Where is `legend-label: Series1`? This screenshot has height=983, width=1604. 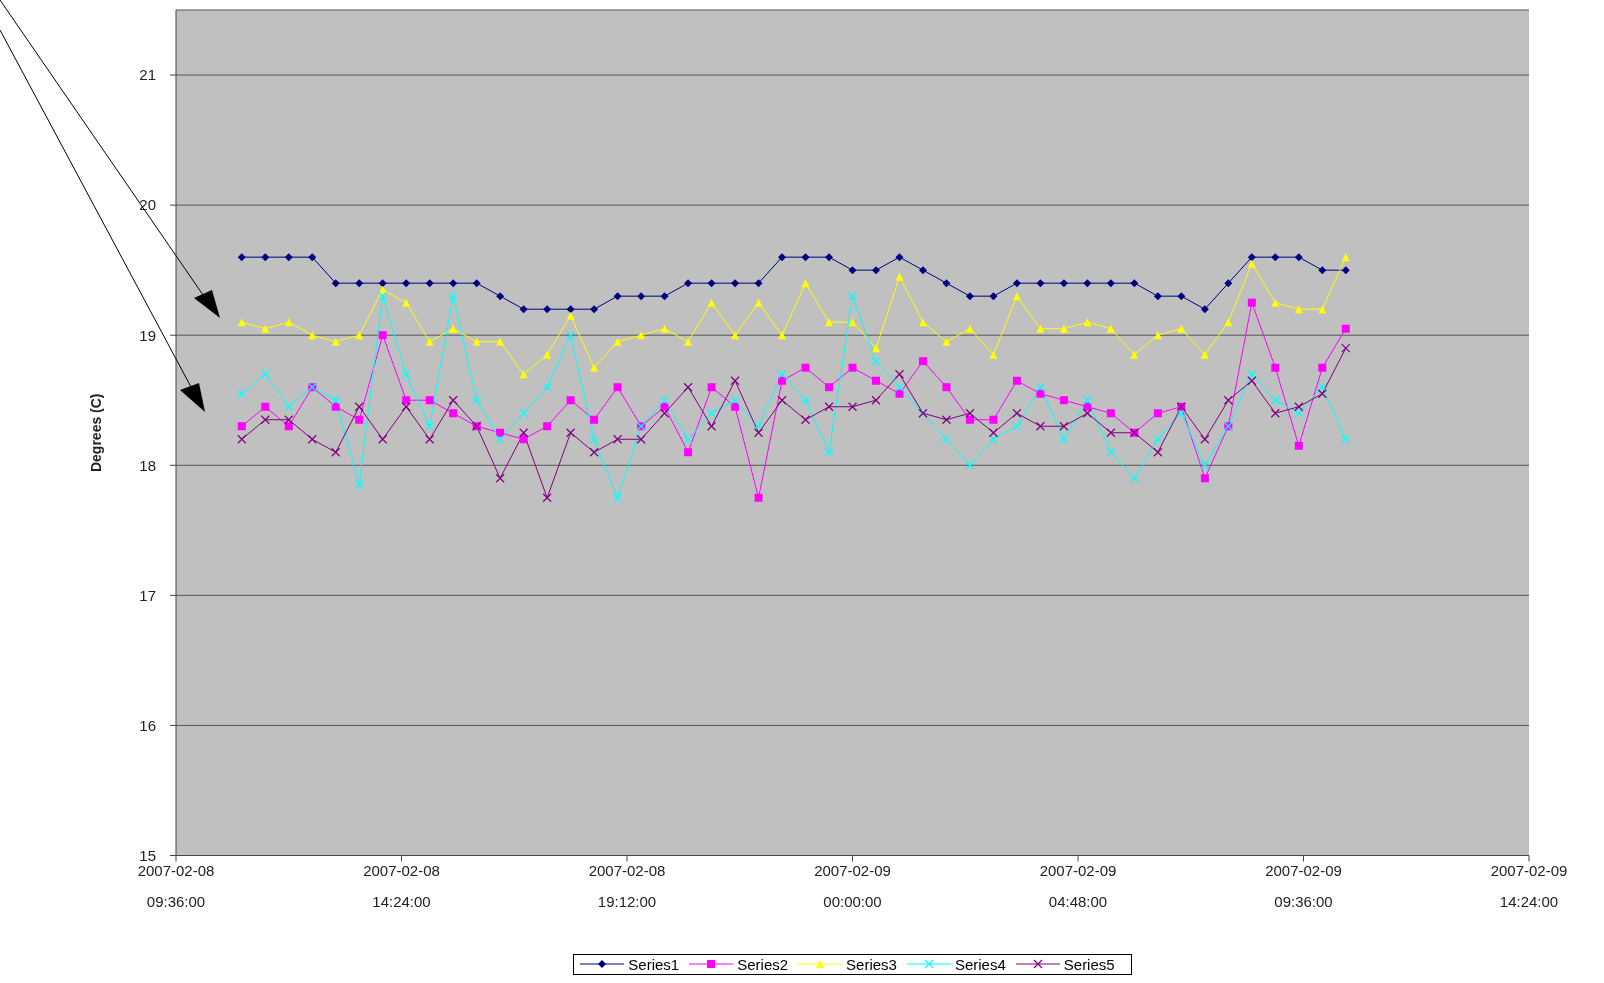 legend-label: Series1 is located at coordinates (654, 964).